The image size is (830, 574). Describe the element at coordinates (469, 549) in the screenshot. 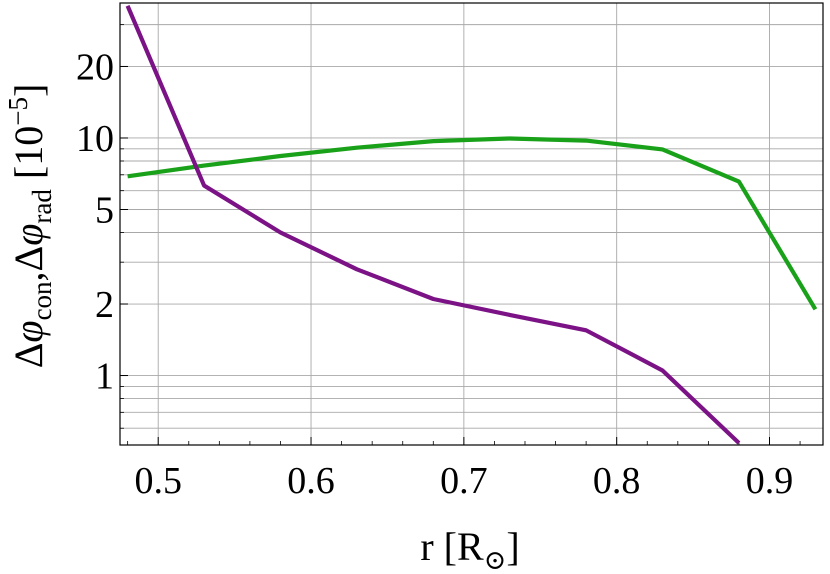

I see `x-axis-label: r [R⊙]` at that location.